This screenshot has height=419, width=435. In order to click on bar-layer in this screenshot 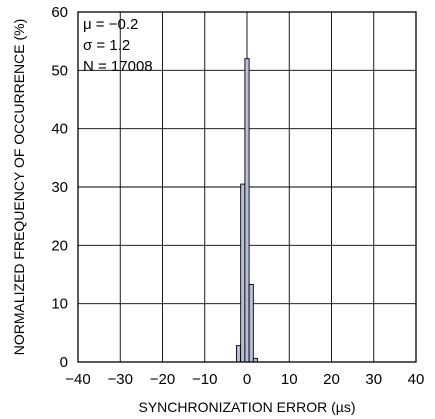, I will do `click(247, 210)`.